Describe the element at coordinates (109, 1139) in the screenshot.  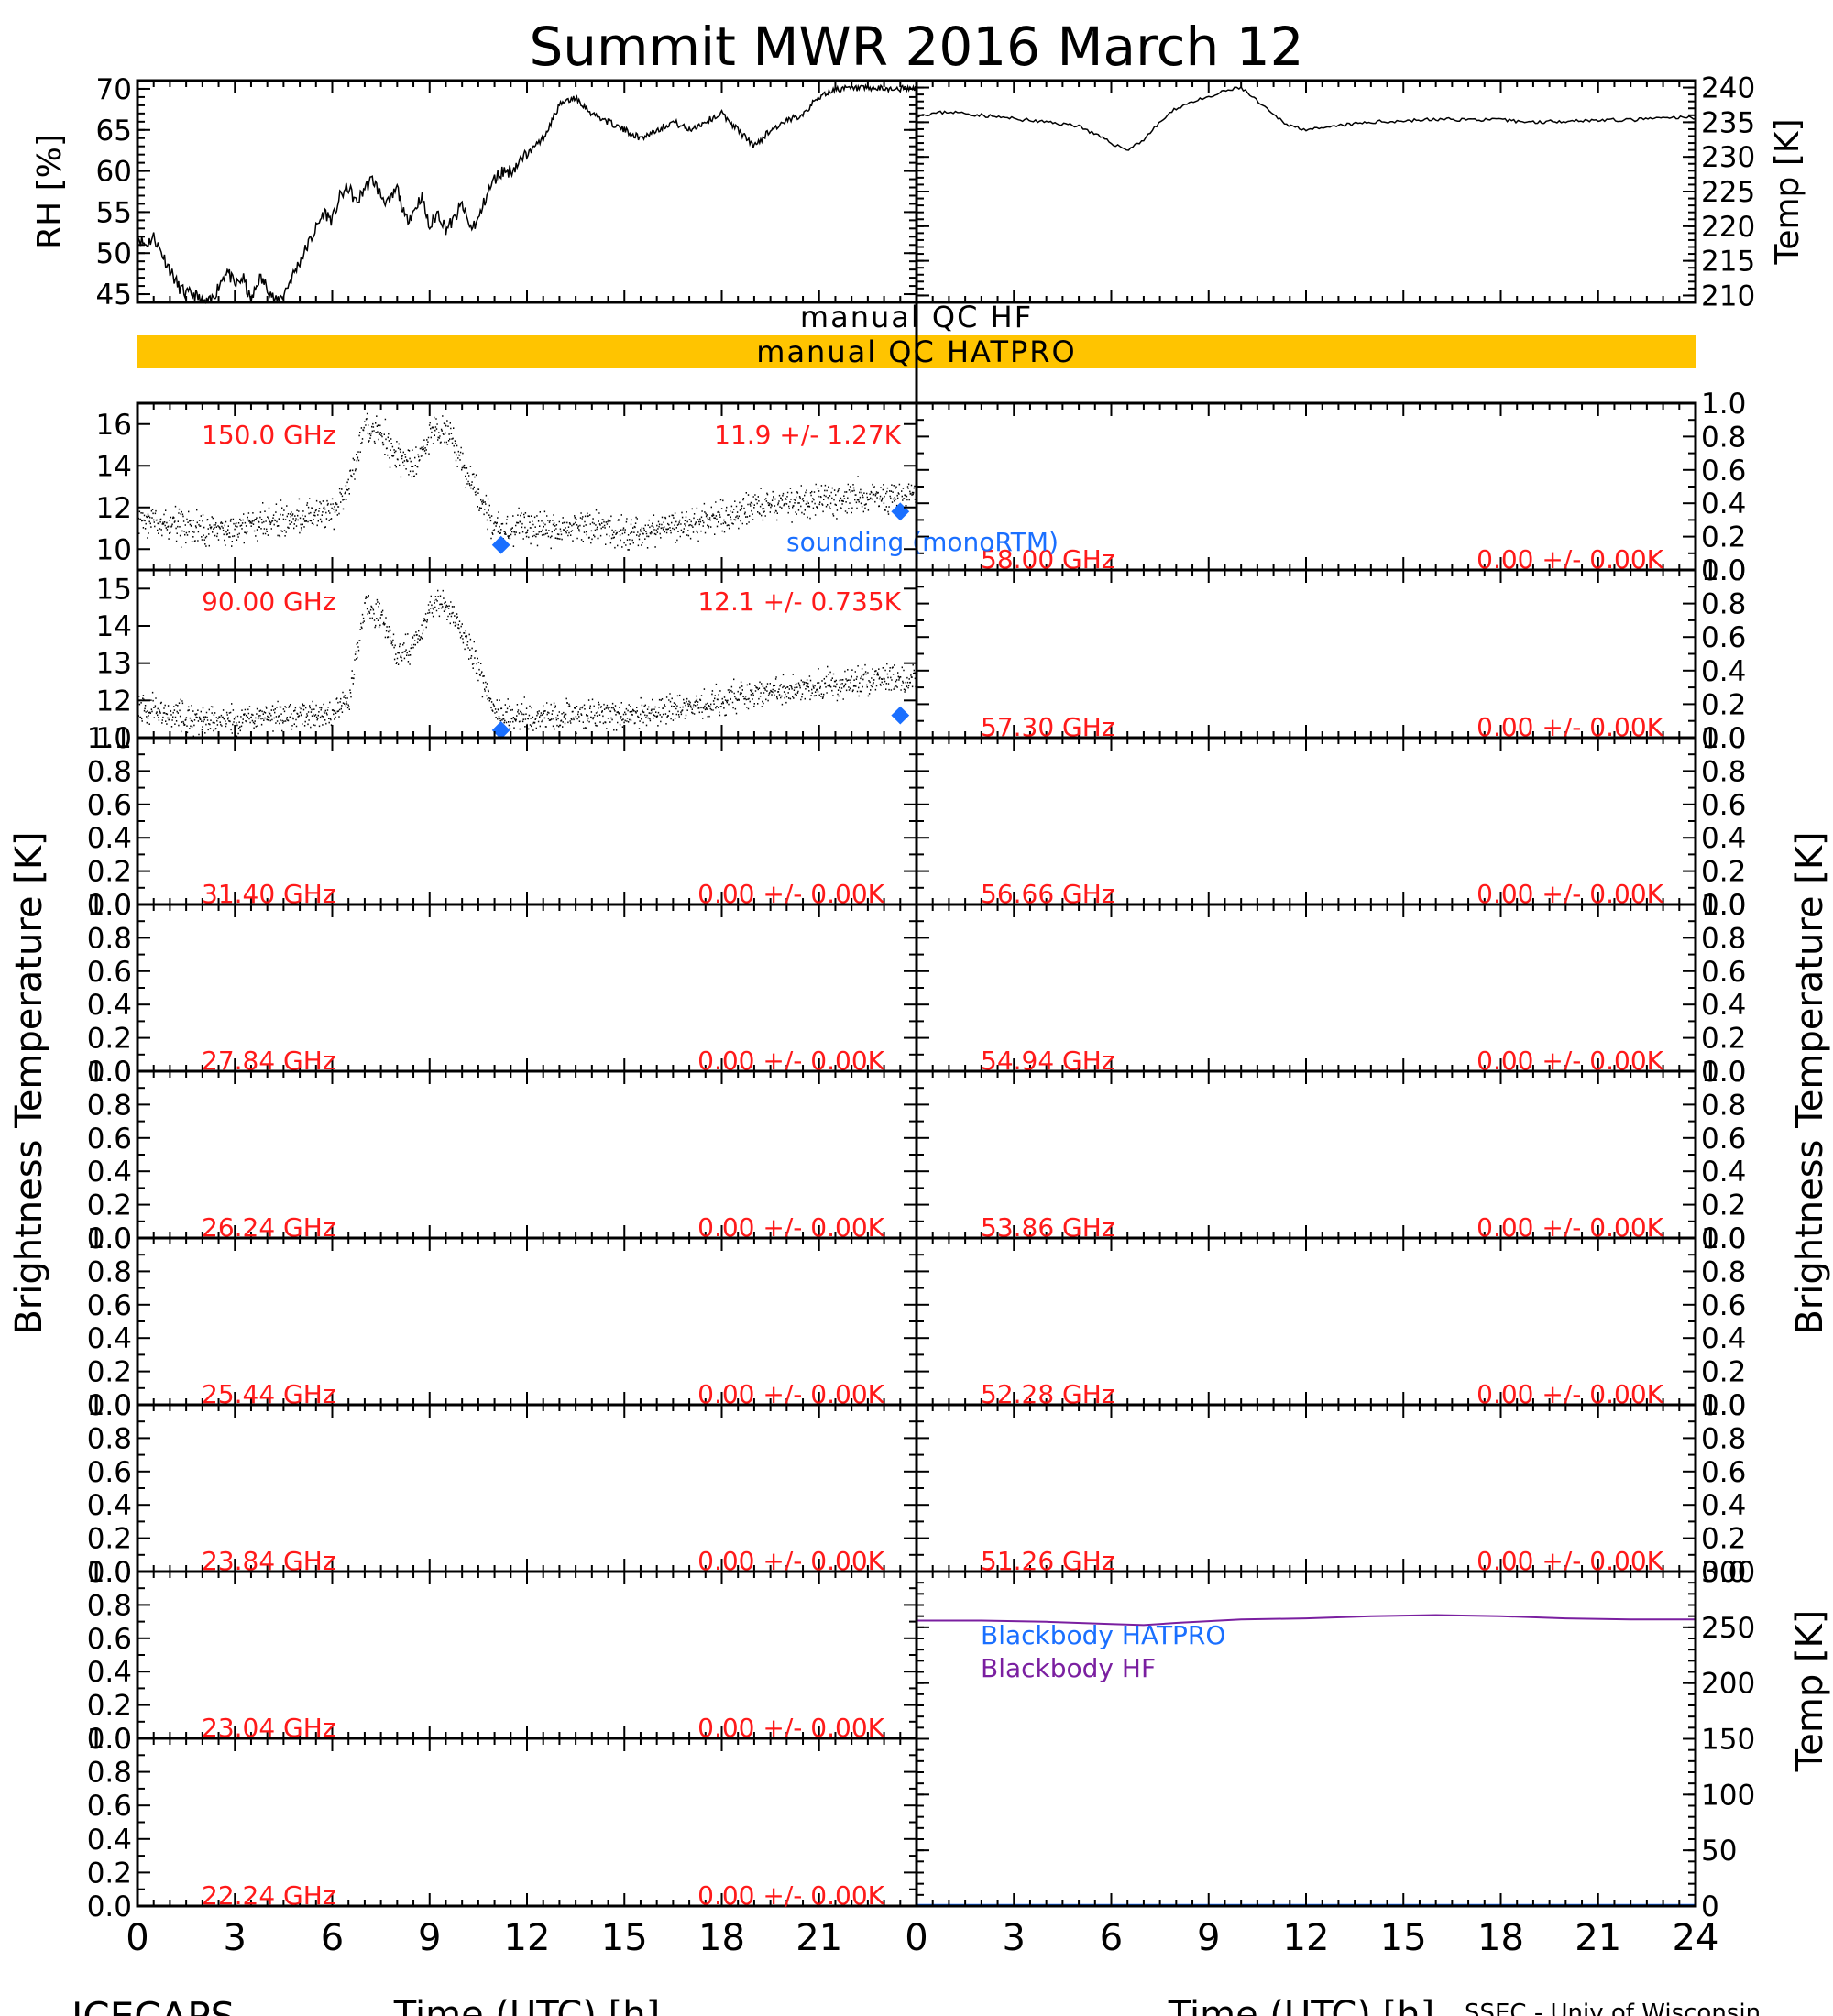
I see `tb-left-4-y-tick-label: 0.6` at that location.